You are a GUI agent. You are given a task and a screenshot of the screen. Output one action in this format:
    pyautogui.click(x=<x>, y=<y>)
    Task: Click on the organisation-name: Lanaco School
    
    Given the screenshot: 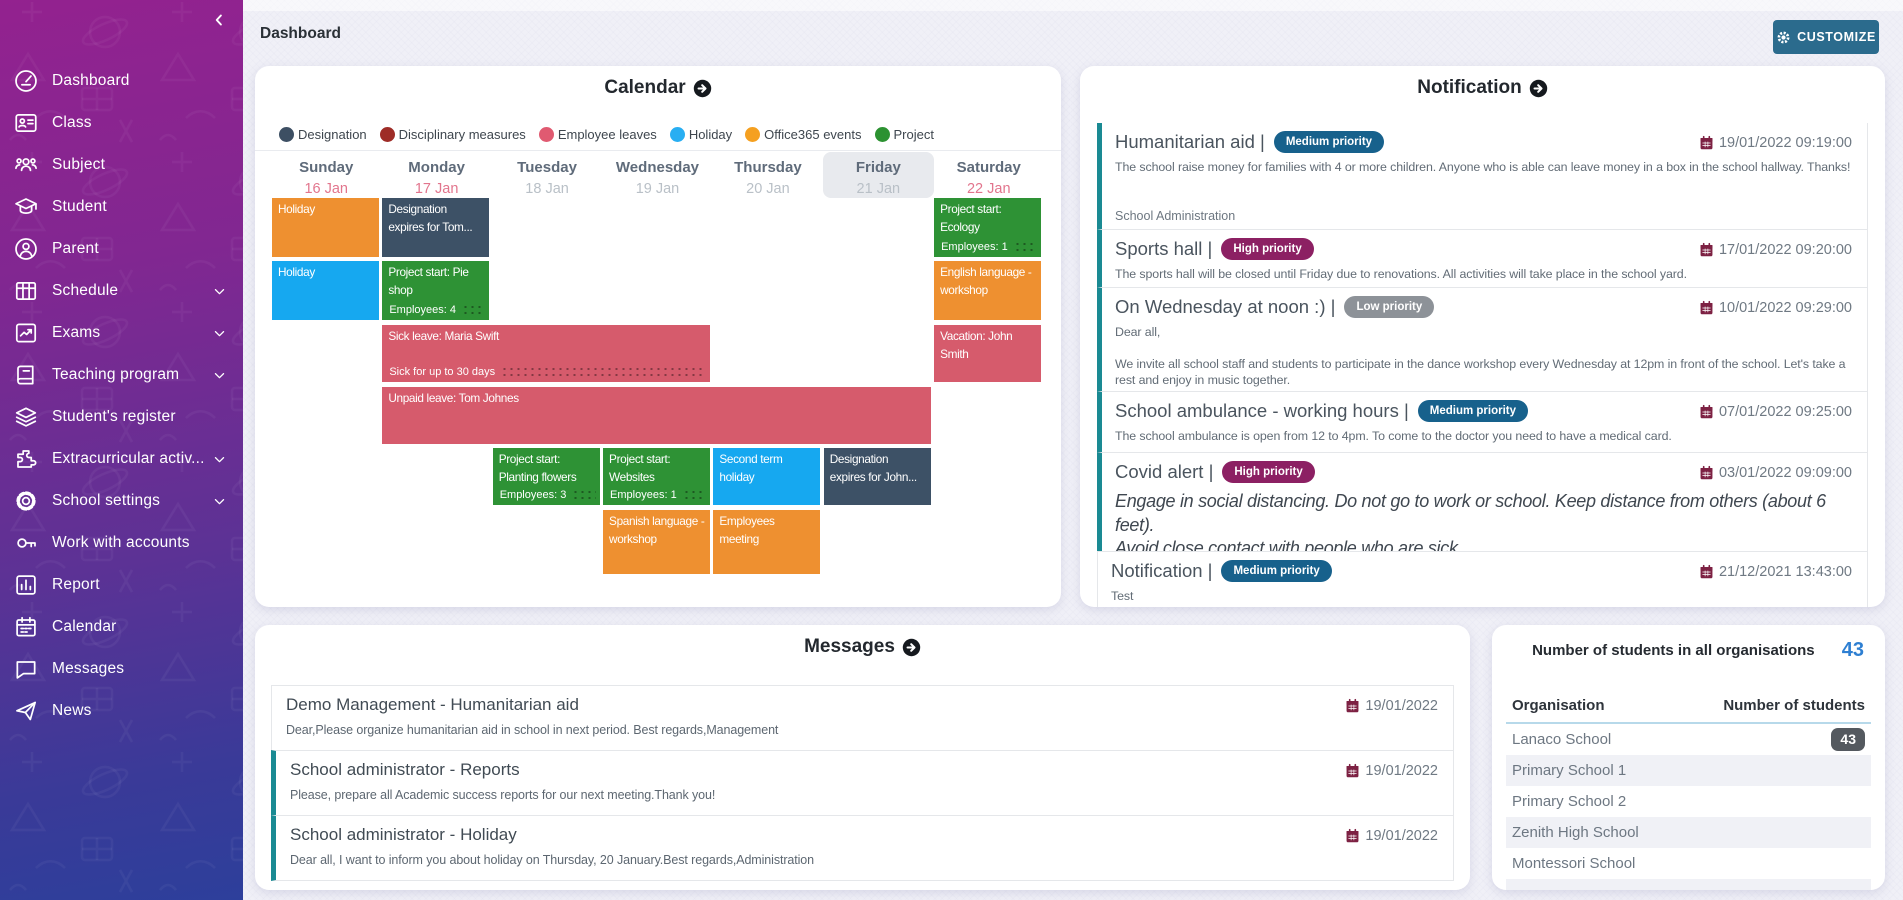 What is the action you would take?
    pyautogui.click(x=1562, y=739)
    